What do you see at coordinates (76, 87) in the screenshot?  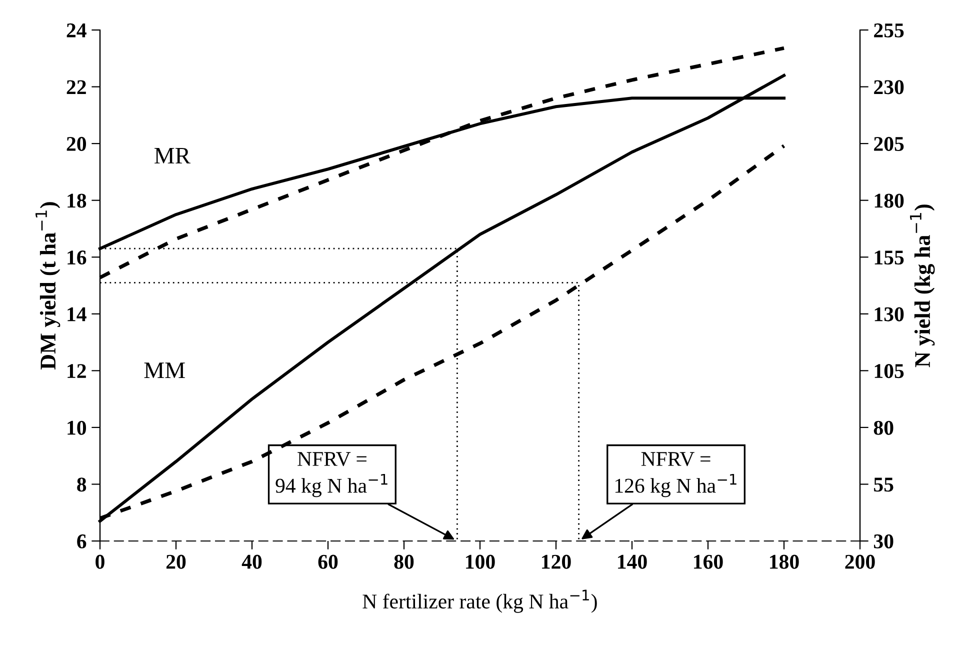 I see `y-tick-label: 22` at bounding box center [76, 87].